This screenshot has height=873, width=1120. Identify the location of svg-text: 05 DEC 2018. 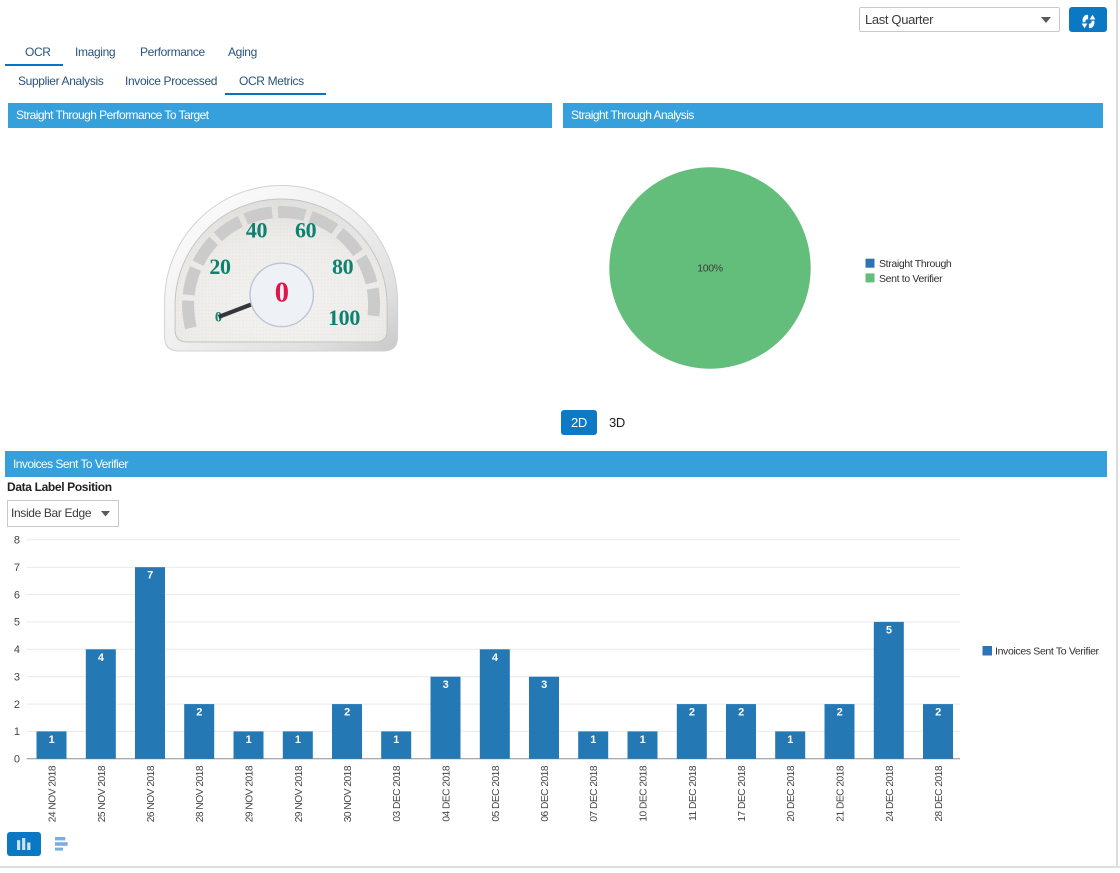
(496, 793).